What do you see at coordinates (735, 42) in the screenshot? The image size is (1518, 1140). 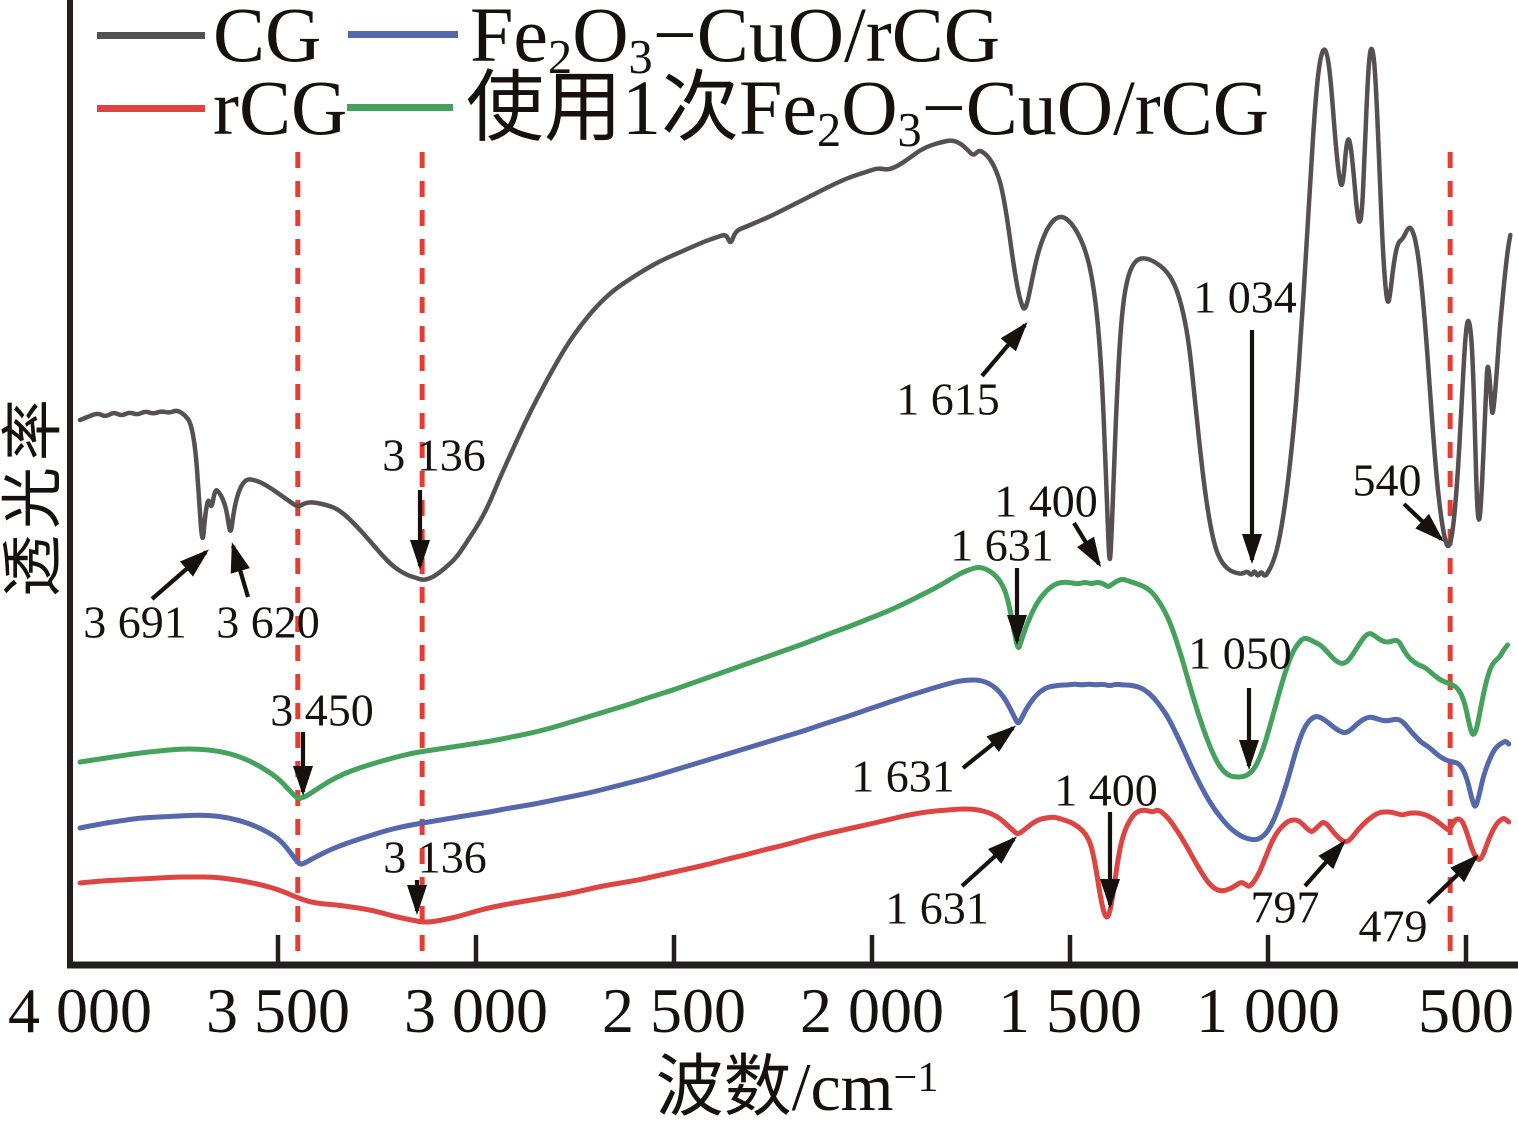 I see `legend-label-fe2o3-cuo-rcg: Fe2O3−CuO/rCG` at bounding box center [735, 42].